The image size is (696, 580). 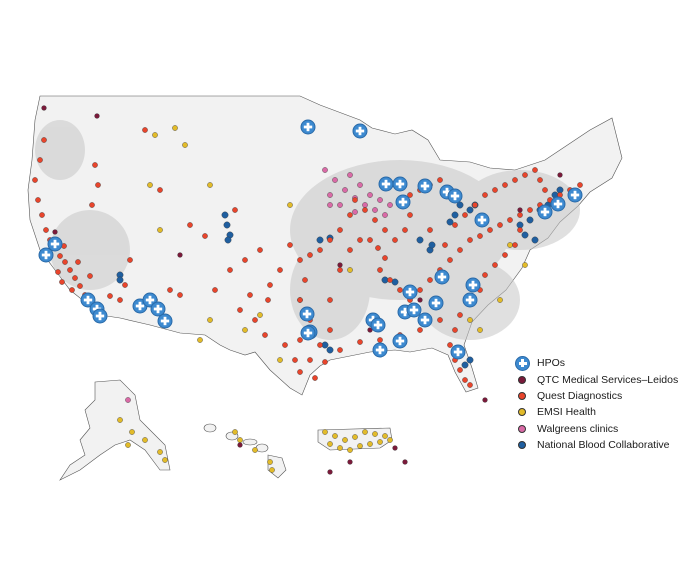 I want to click on legend-label-emsi: EMSI Health, so click(x=566, y=412).